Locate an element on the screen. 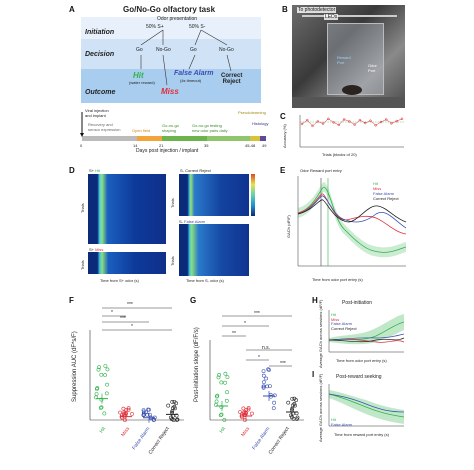  nogo-label-2: No-Go is located at coordinates (226, 50).